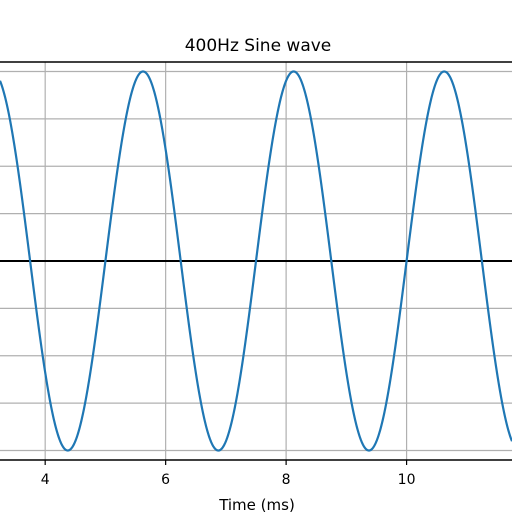 This screenshot has width=512, height=512. What do you see at coordinates (228, 474) in the screenshot?
I see `x-ticks: 4 6 8 10` at bounding box center [228, 474].